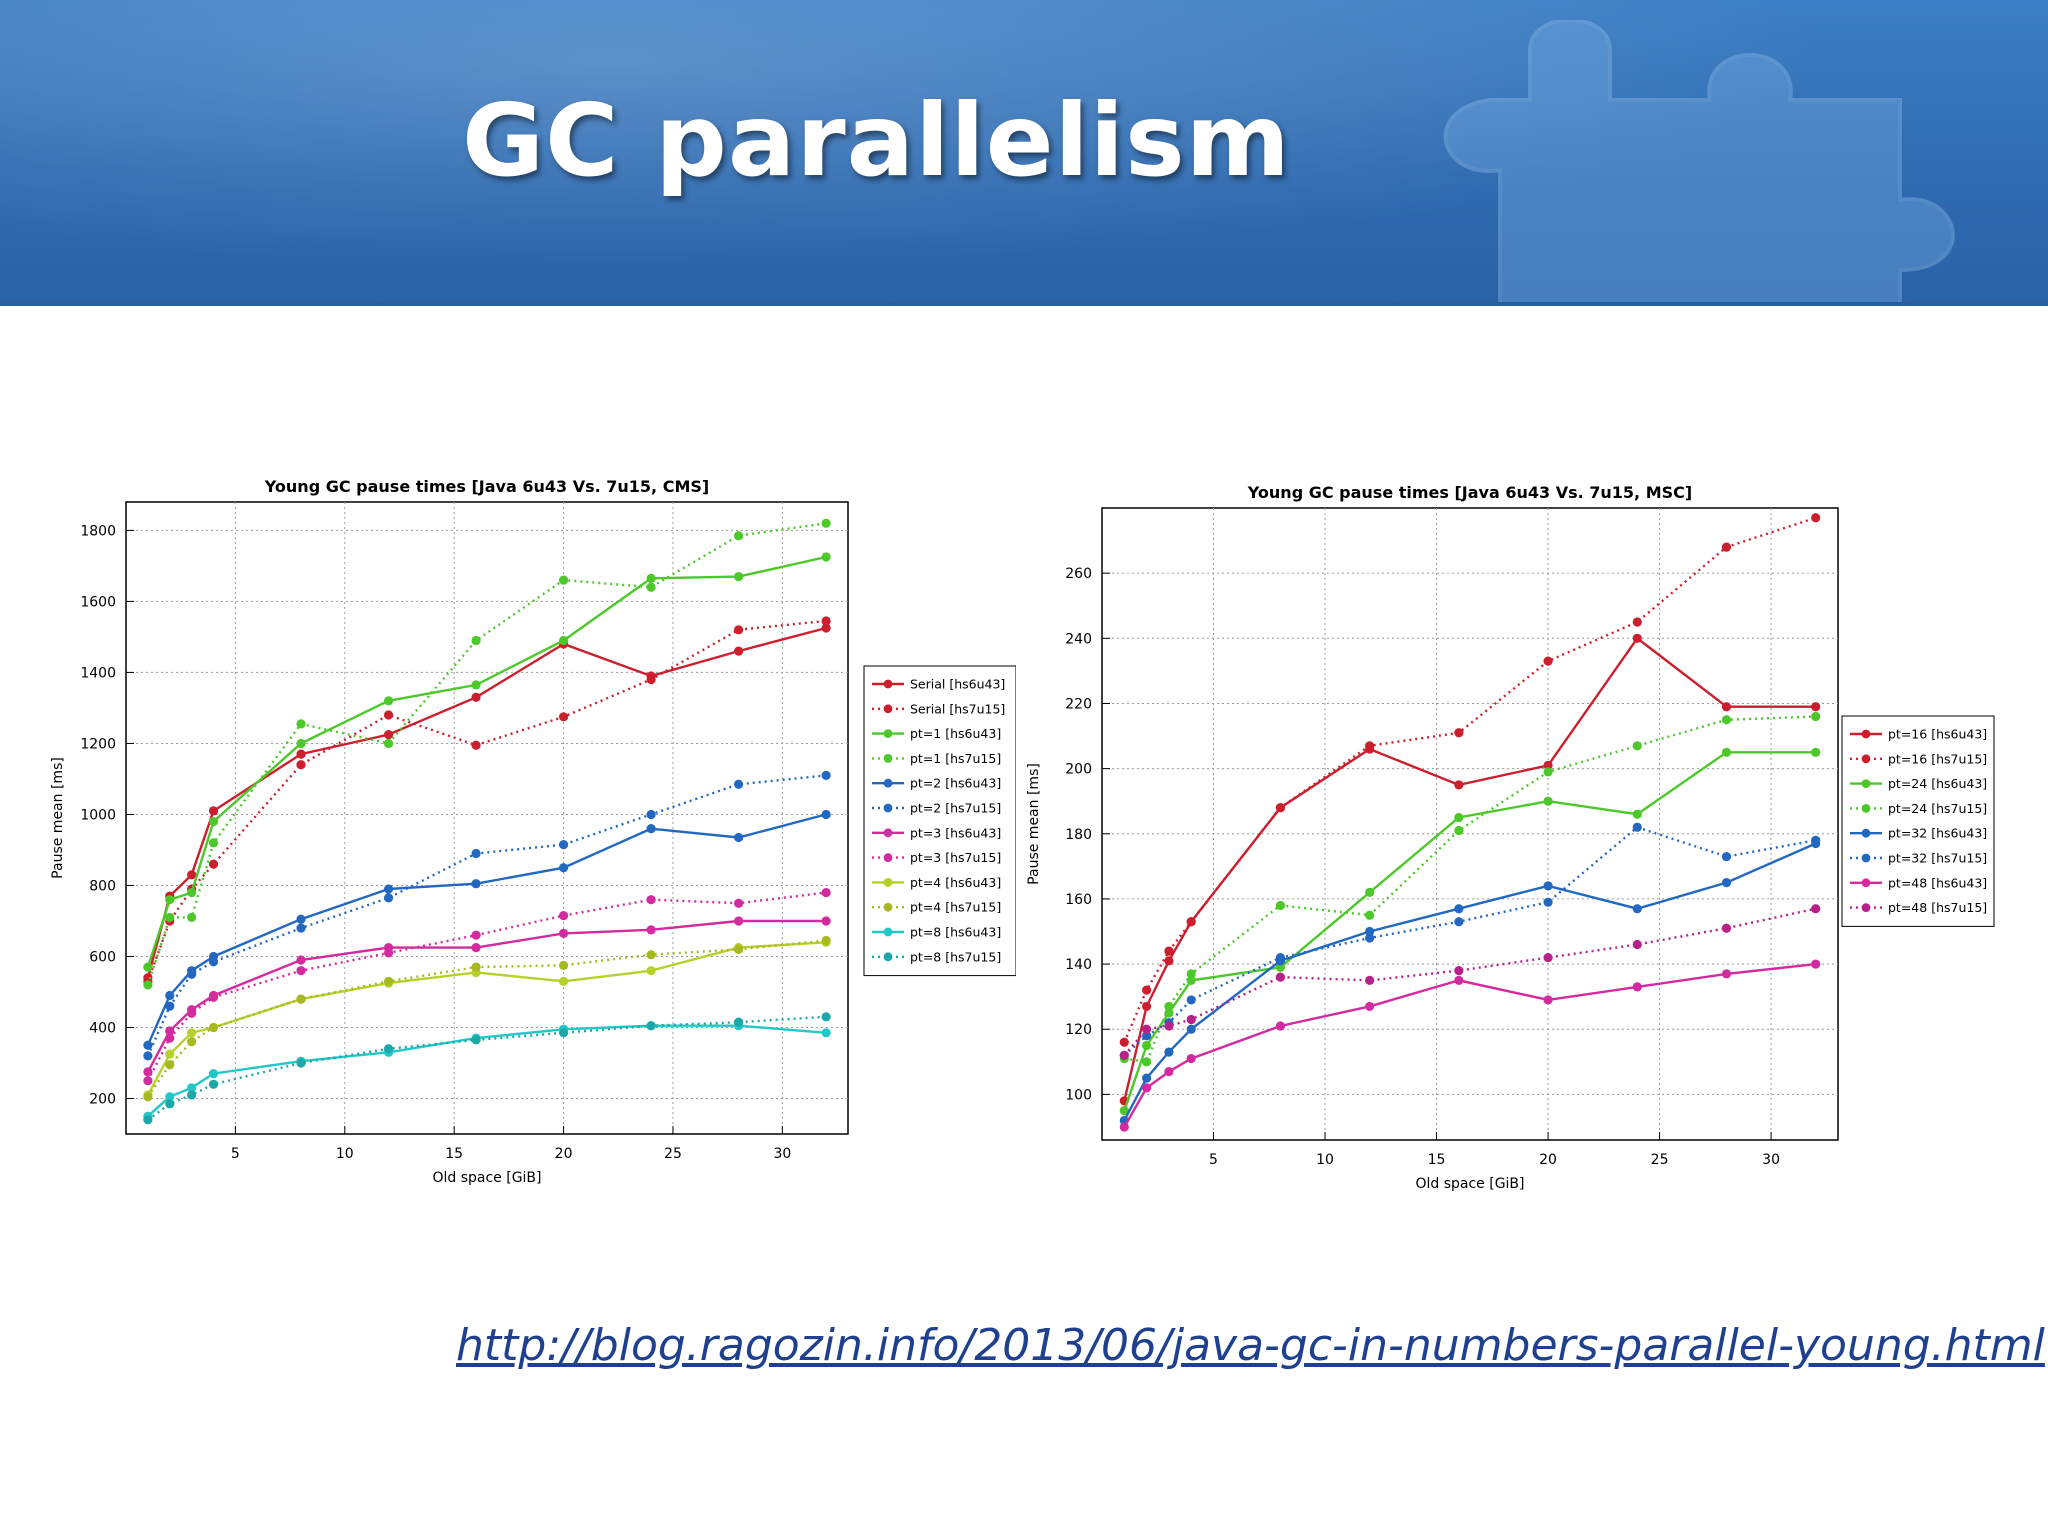 The height and width of the screenshot is (1536, 2048). What do you see at coordinates (955, 832) in the screenshot?
I see `legend-entry: pt=3 [hs6u43]` at bounding box center [955, 832].